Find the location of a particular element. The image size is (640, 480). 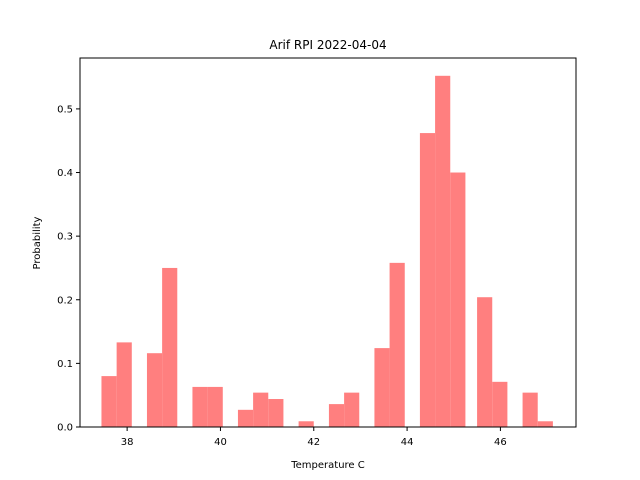

x-tick-label: 44 is located at coordinates (407, 442).